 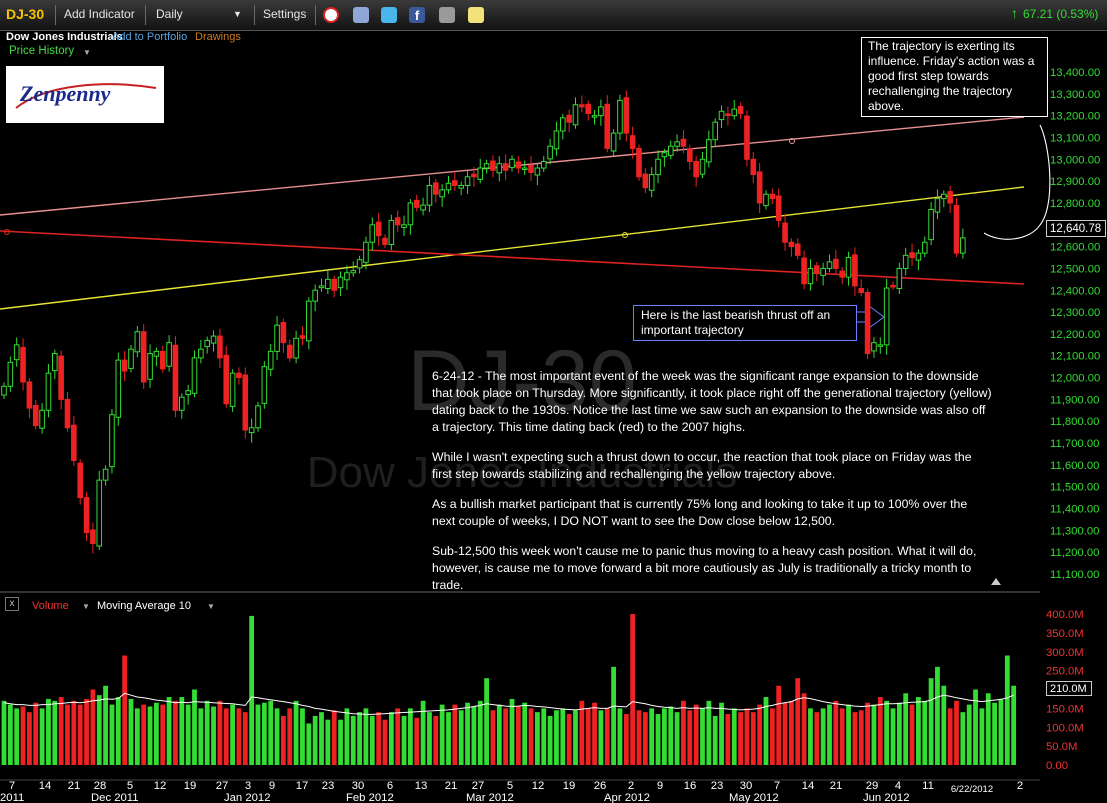 What do you see at coordinates (331, 15) in the screenshot?
I see `alarm-clock-icon` at bounding box center [331, 15].